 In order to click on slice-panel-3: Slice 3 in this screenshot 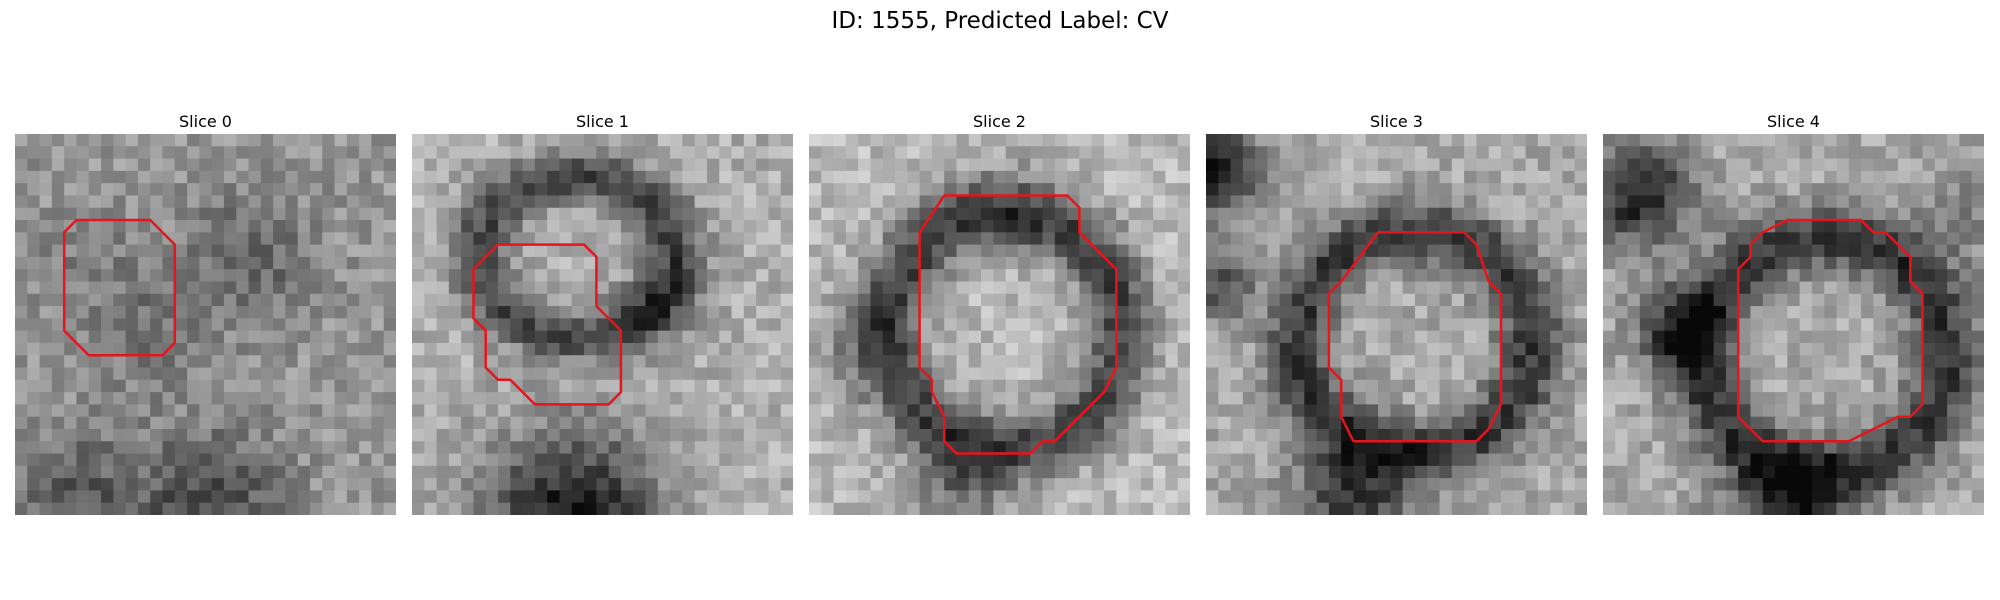, I will do `click(1396, 312)`.